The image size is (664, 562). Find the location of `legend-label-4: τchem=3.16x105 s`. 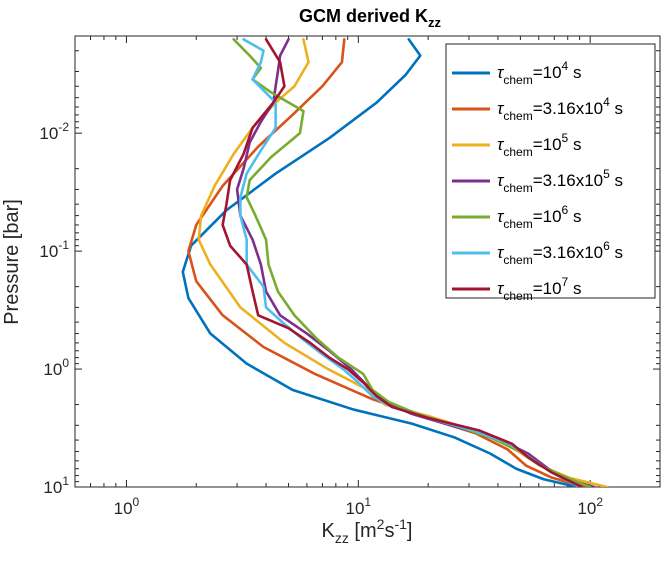

legend-label-4: τchem=3.16x105 s is located at coordinates (560, 181).